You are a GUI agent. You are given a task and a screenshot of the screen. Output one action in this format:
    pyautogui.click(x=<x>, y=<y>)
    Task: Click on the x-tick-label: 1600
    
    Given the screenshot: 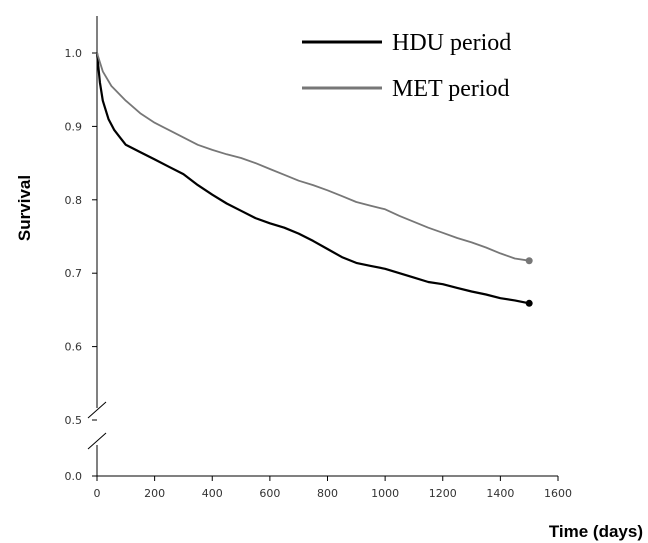 What is the action you would take?
    pyautogui.click(x=558, y=493)
    